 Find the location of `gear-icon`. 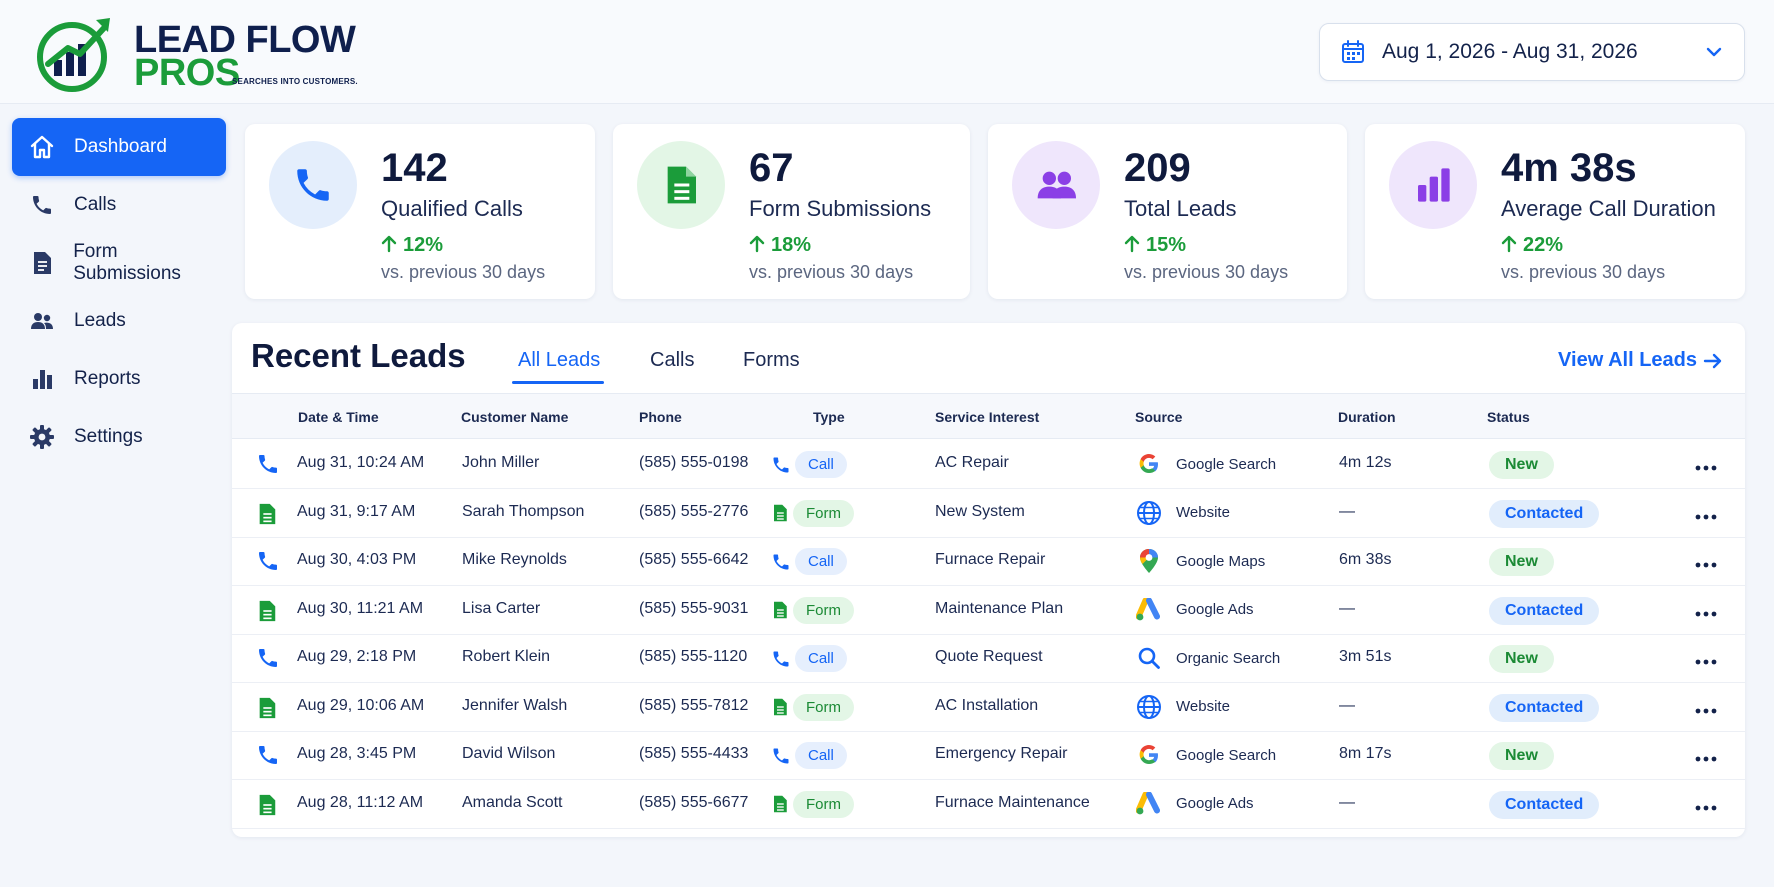

gear-icon is located at coordinates (42, 437).